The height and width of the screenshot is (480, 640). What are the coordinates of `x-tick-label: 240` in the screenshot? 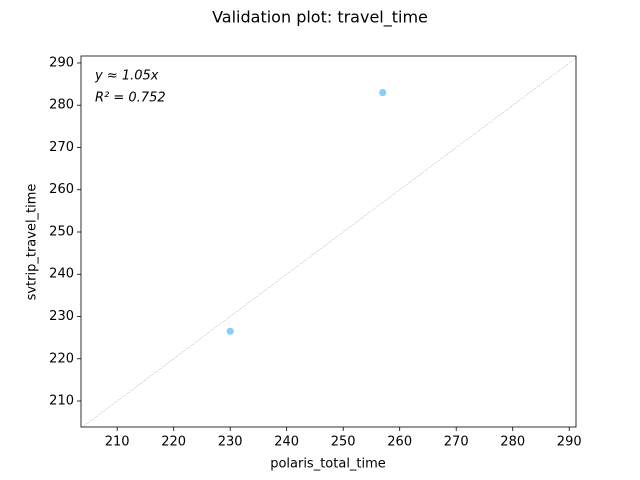 It's located at (286, 442).